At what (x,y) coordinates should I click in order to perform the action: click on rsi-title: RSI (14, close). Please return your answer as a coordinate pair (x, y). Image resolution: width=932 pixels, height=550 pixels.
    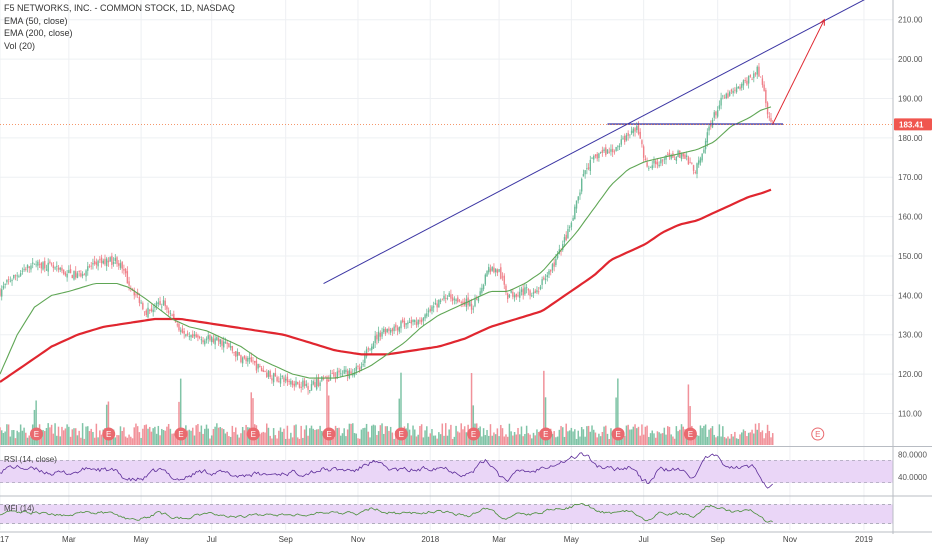
    Looking at the image, I should click on (30, 459).